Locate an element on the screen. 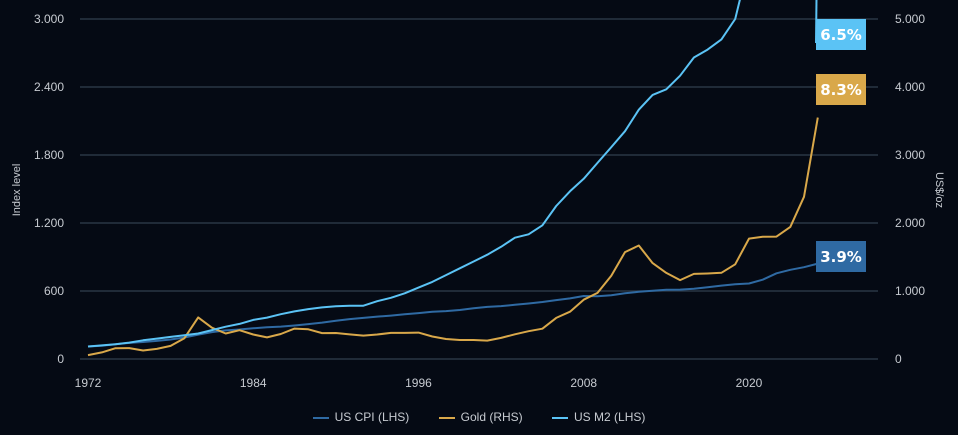  y-right-tick-label: 5.000 is located at coordinates (910, 19).